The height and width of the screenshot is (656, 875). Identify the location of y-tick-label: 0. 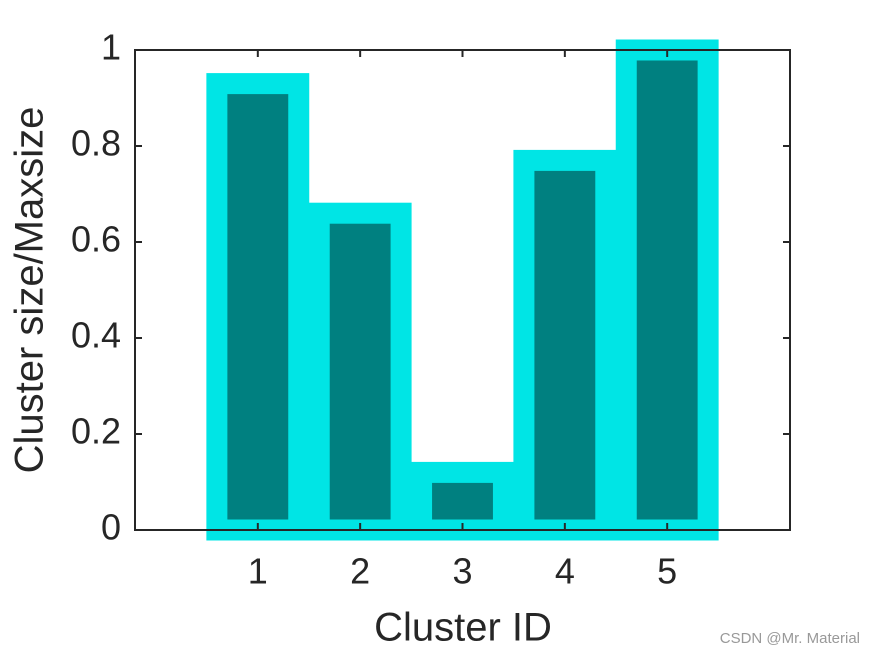
(111, 527).